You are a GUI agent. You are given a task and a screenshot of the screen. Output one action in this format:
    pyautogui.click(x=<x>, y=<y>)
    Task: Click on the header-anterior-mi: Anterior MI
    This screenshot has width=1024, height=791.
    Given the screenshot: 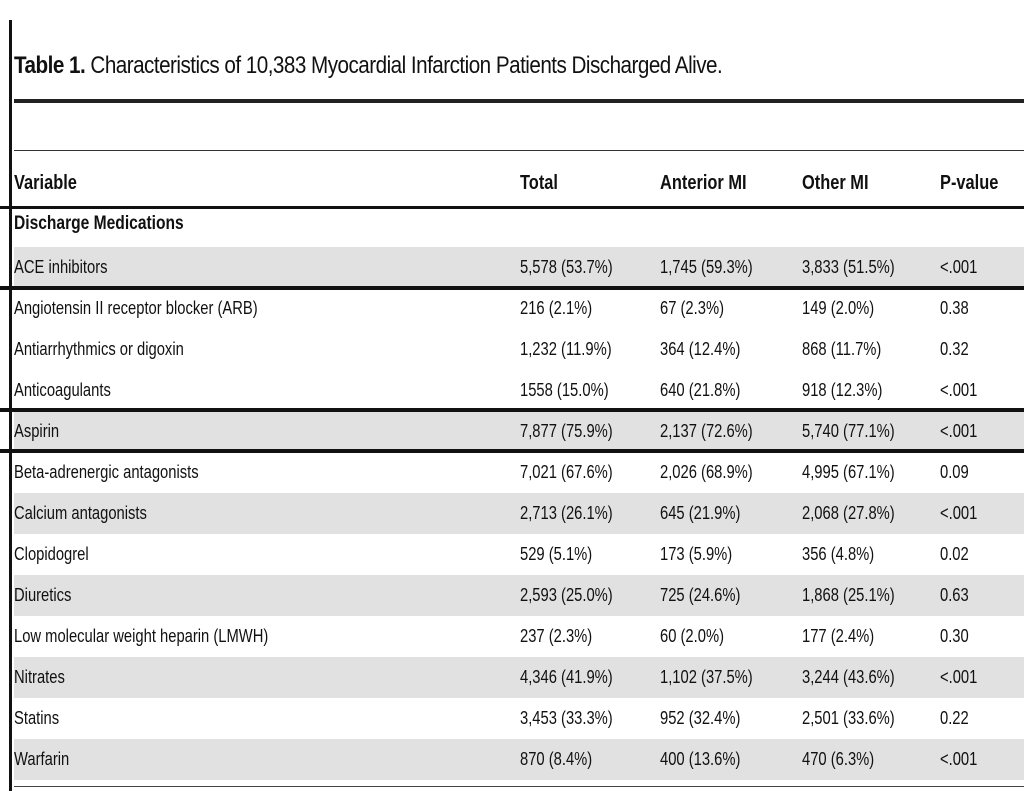 What is the action you would take?
    pyautogui.click(x=703, y=183)
    